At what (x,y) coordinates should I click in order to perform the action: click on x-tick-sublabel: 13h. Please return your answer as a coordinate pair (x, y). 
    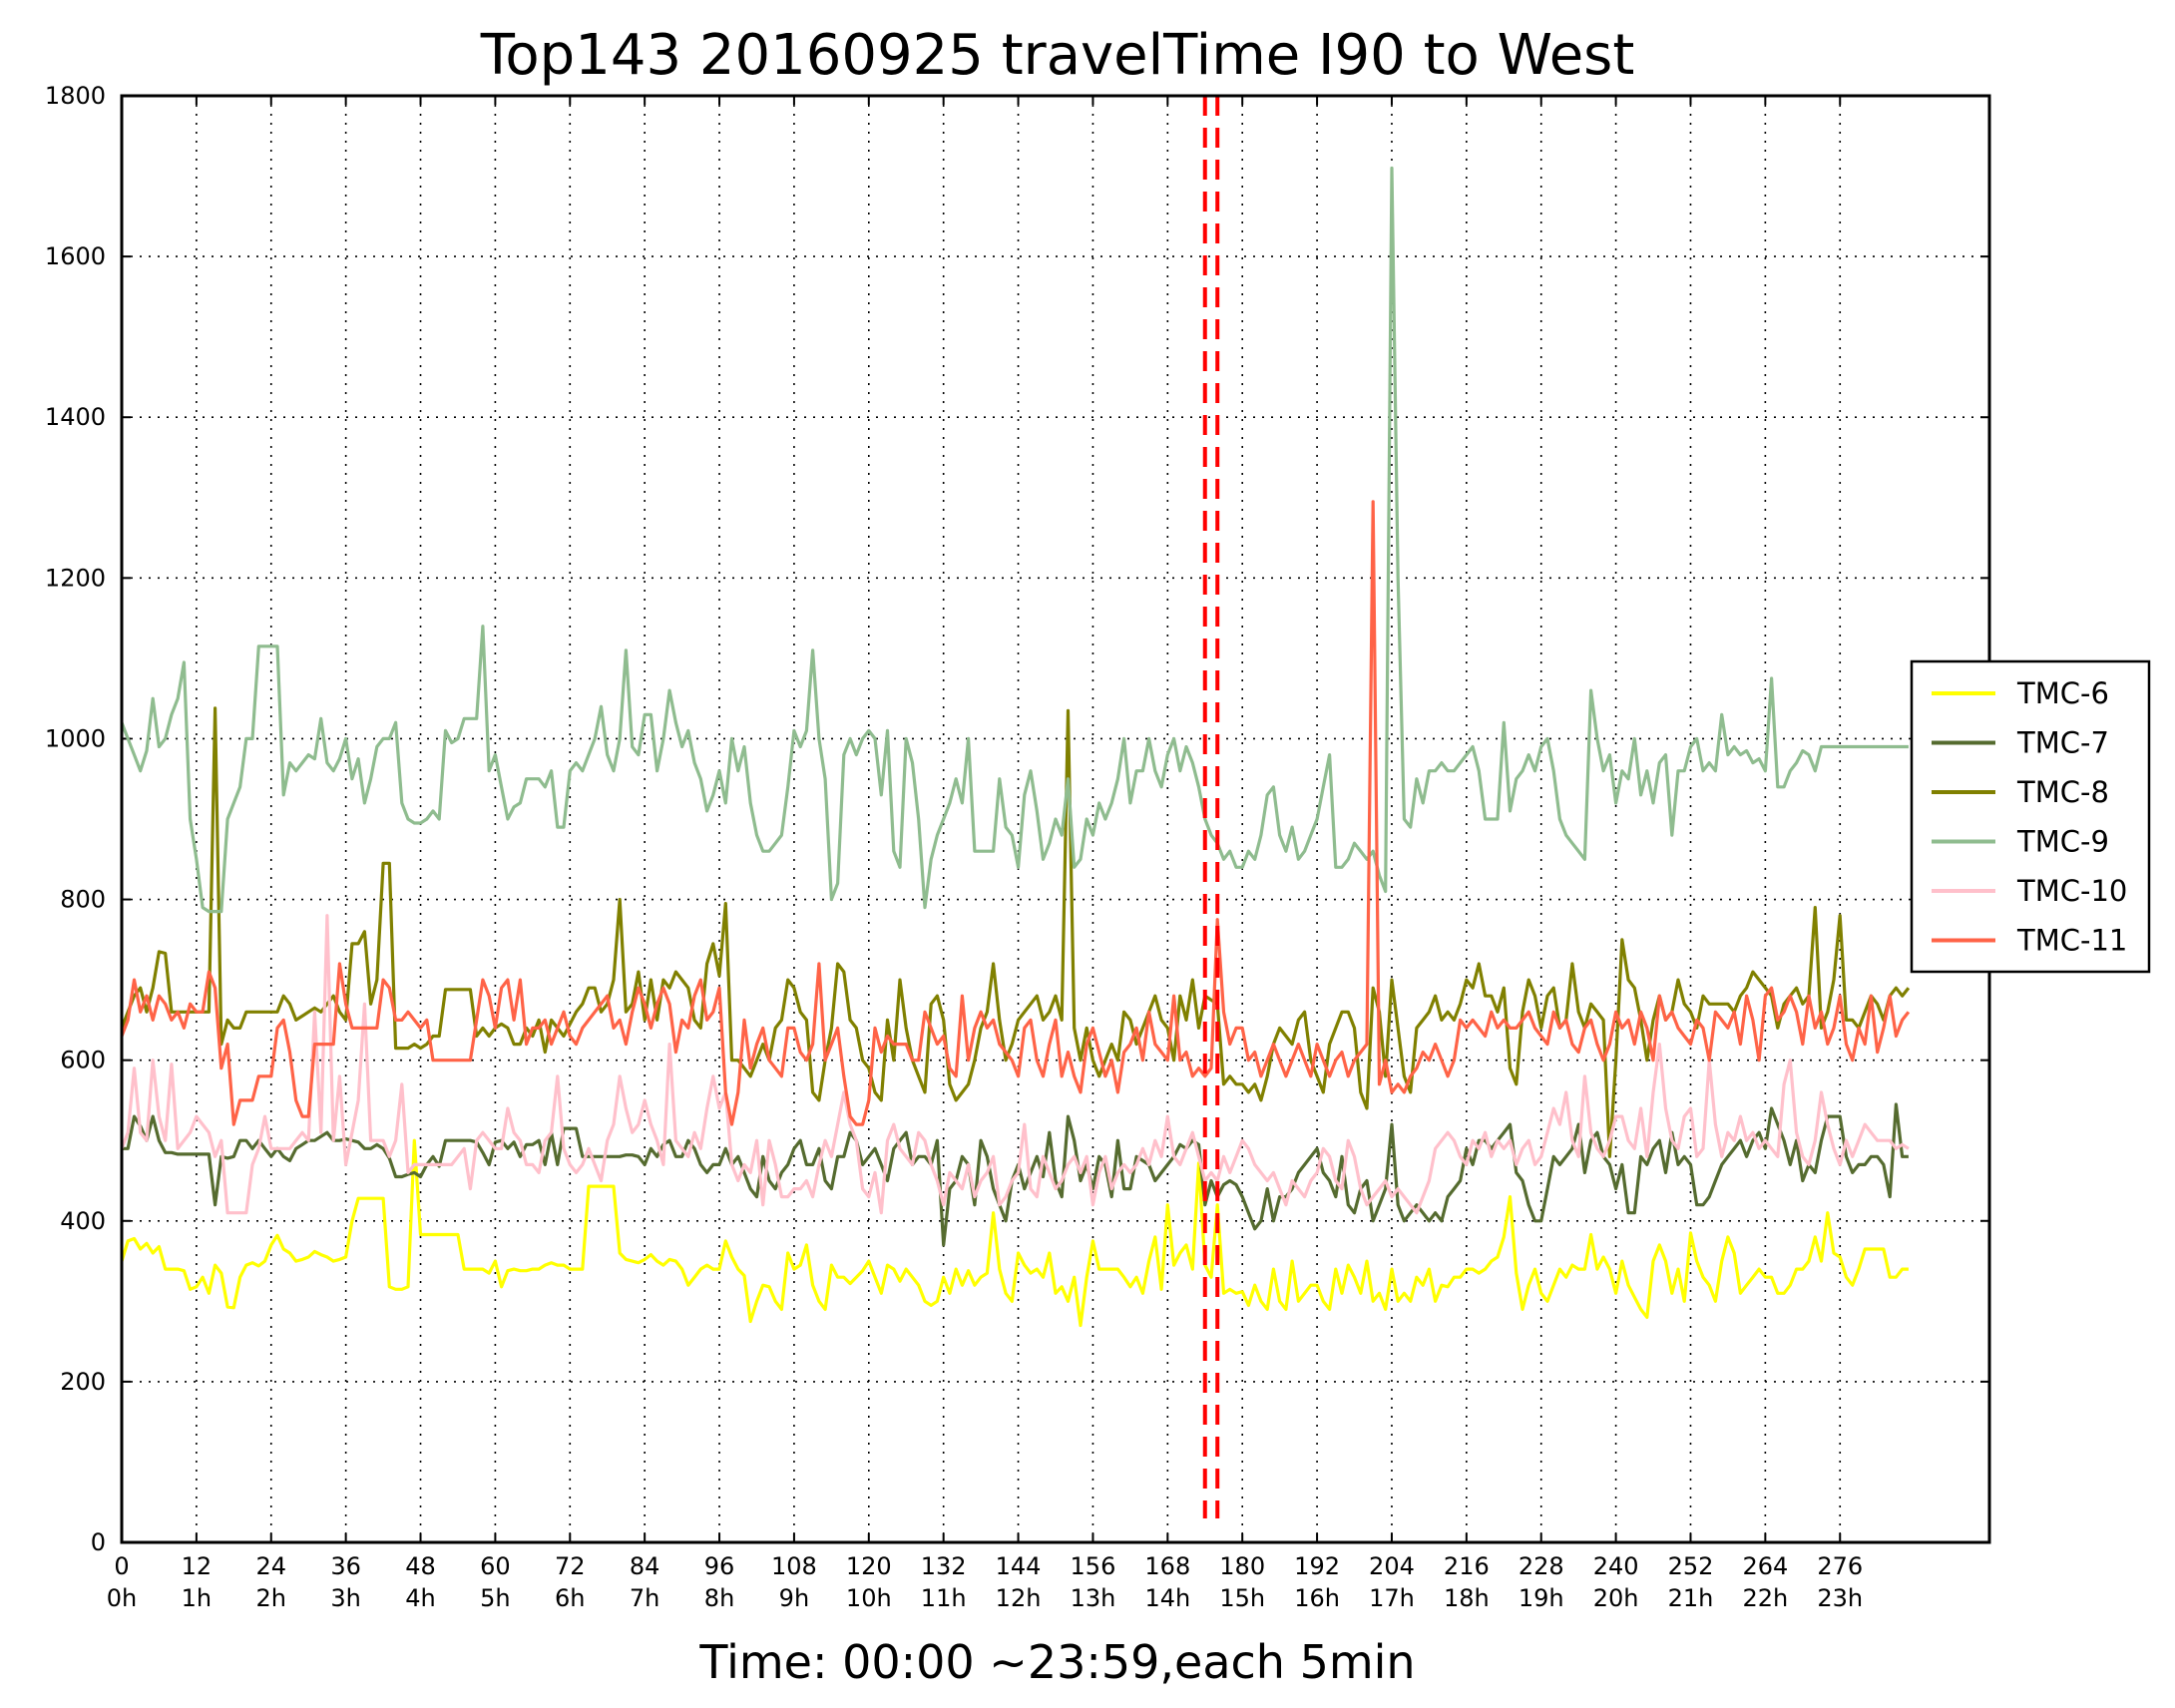
    Looking at the image, I should click on (1093, 1598).